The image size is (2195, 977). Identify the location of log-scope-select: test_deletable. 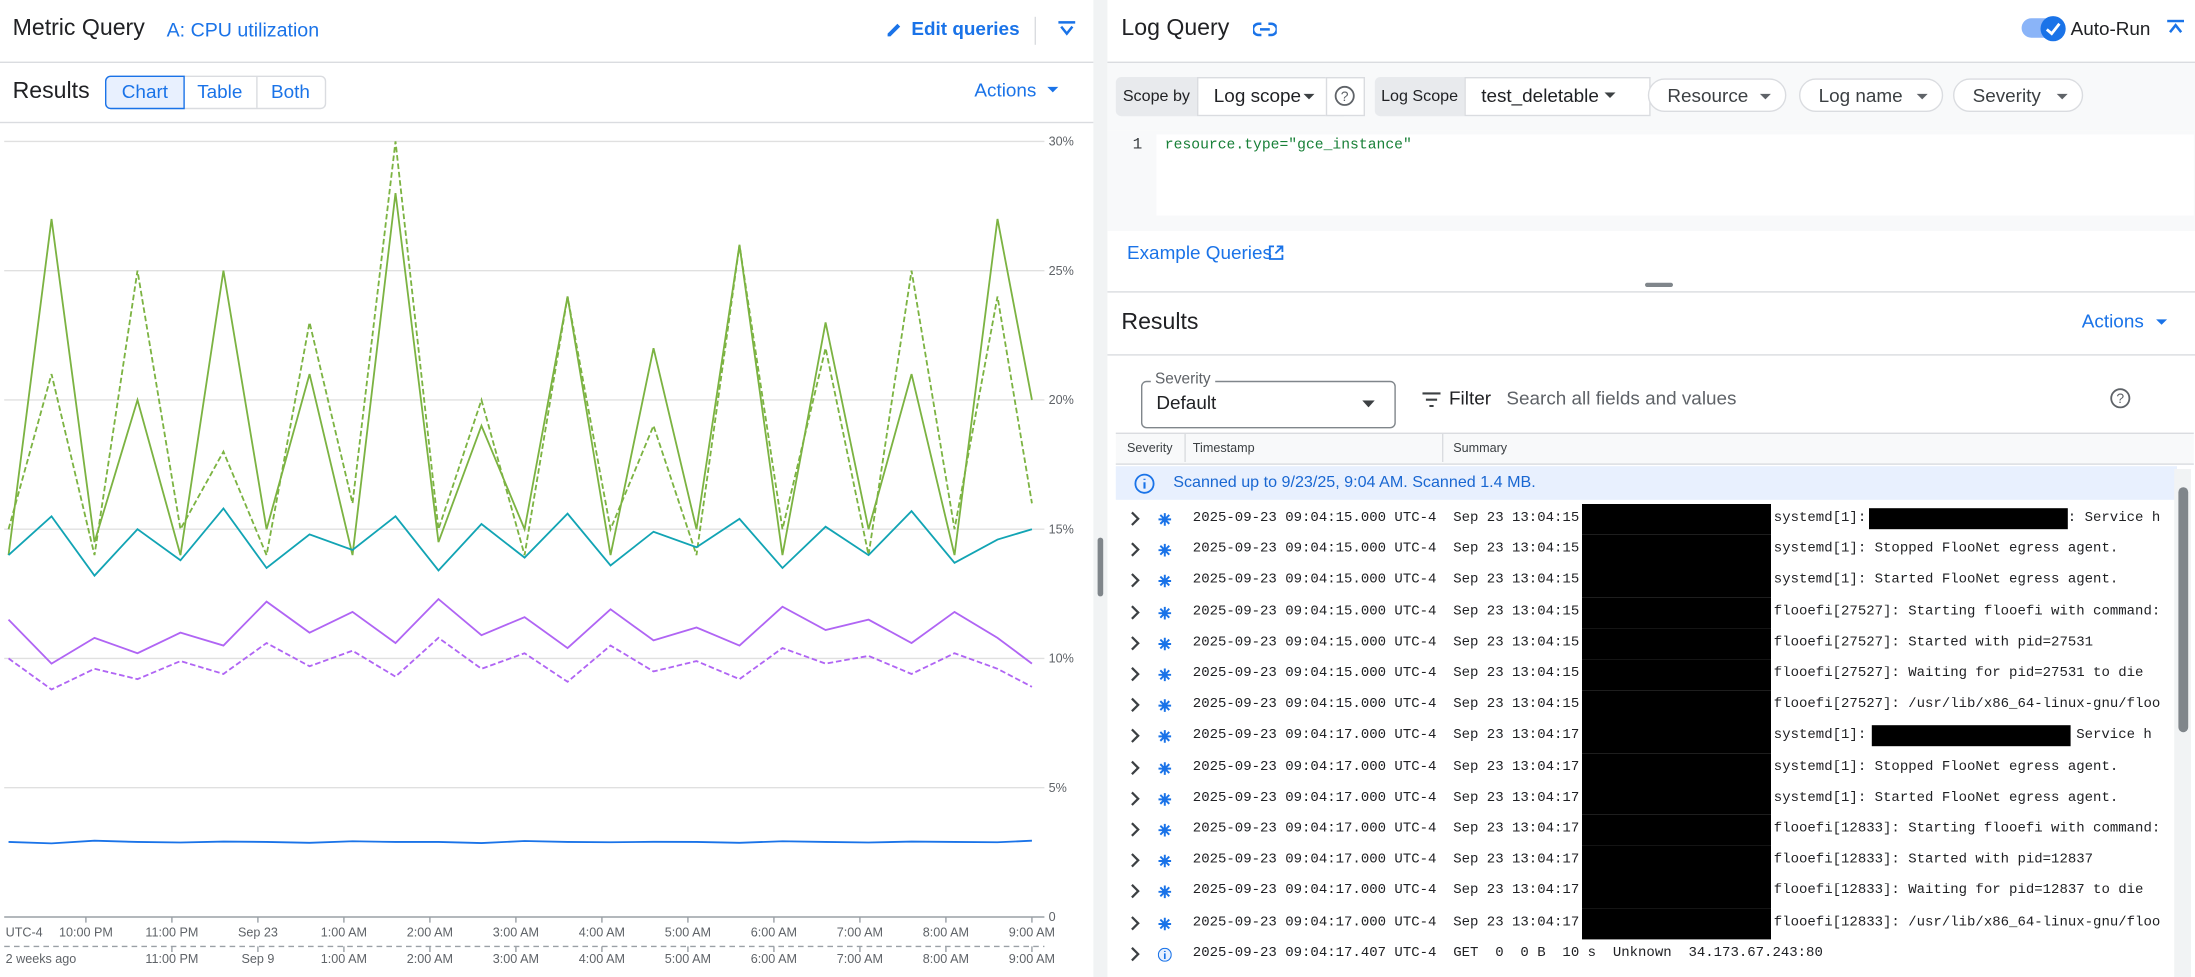
(1557, 97).